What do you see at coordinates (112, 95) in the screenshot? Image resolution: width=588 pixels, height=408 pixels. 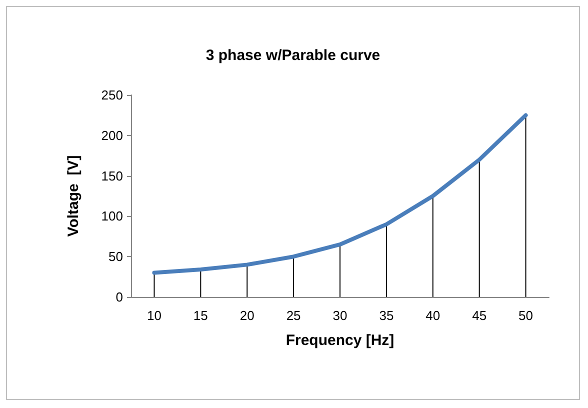 I see `y-tick-label: 250` at bounding box center [112, 95].